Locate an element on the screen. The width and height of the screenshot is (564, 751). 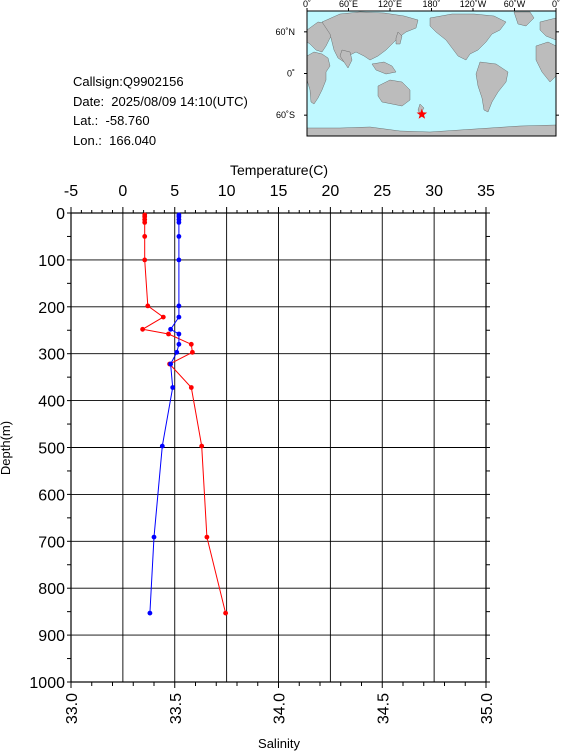
map-longitude-label: 60˚E is located at coordinates (348, 4).